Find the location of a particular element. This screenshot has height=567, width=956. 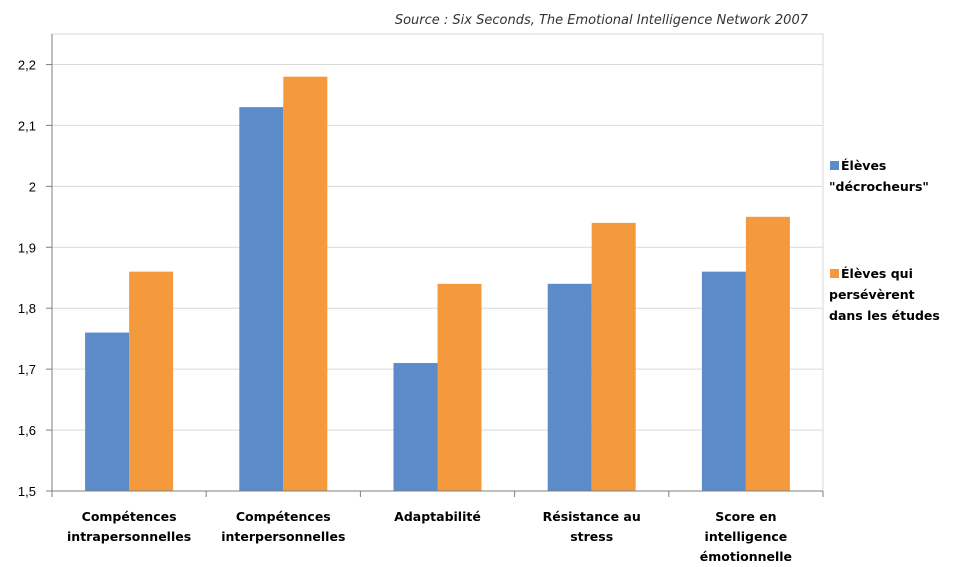

x-category-label: Résistance au stress is located at coordinates (592, 526).